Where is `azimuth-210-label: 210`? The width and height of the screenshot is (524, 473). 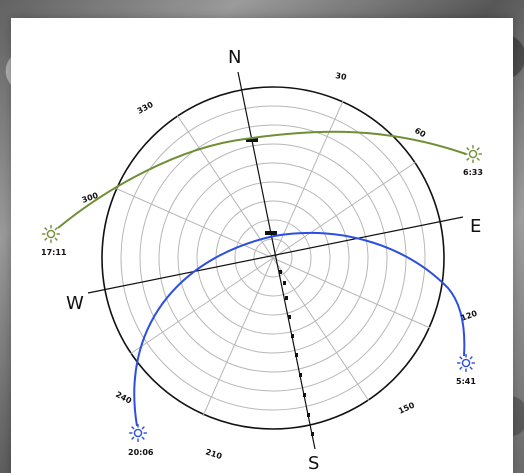
azimuth-210-label: 210 is located at coordinates (213, 454).